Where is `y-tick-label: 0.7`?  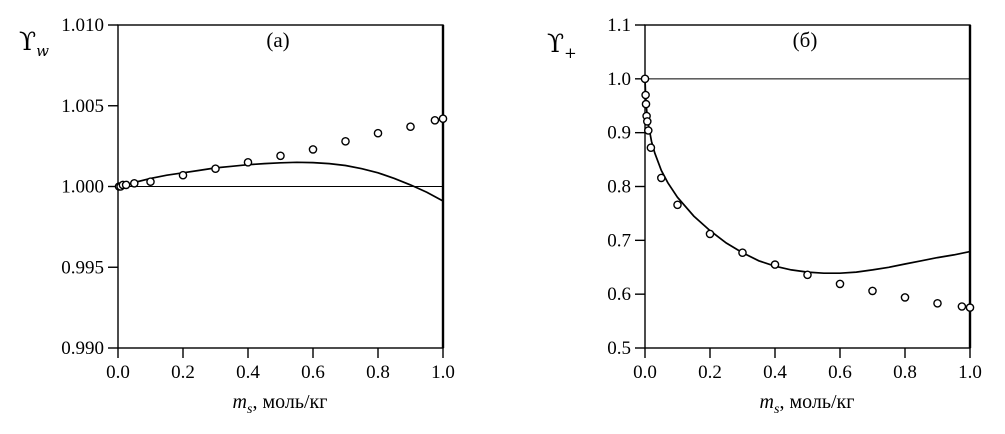 y-tick-label: 0.7 is located at coordinates (619, 240).